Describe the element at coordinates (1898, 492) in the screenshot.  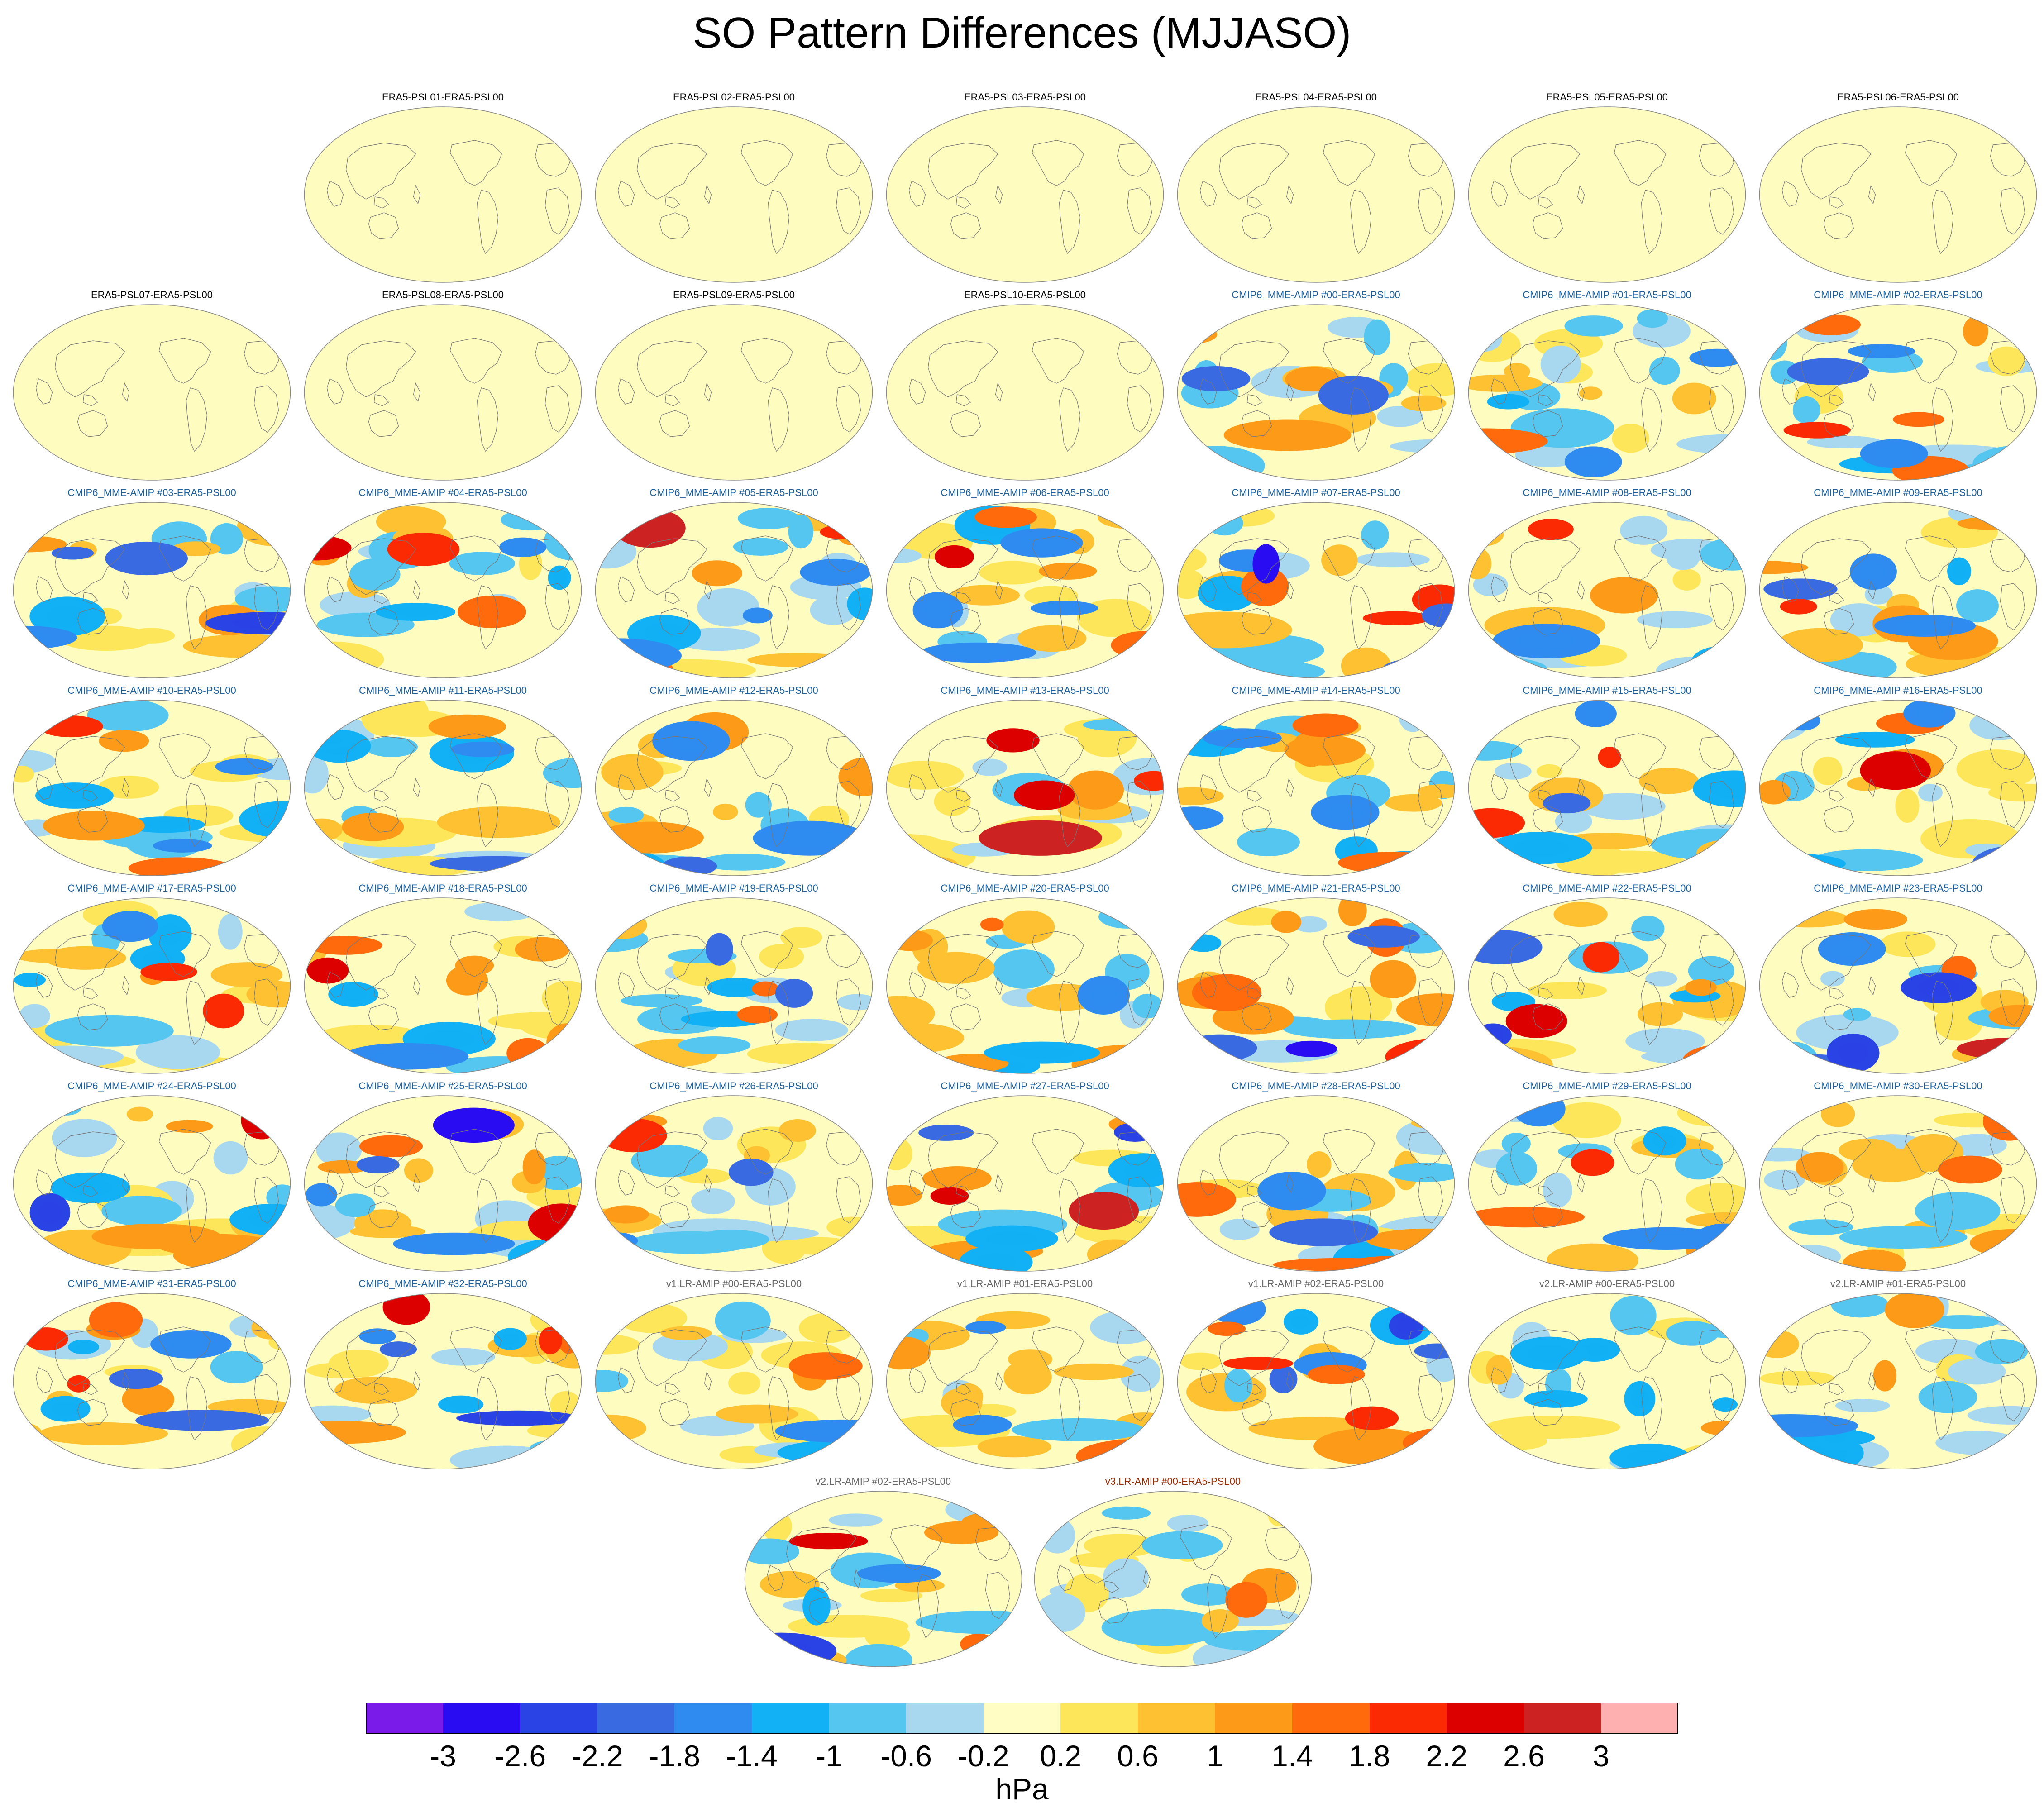
I see `panel-label: CMIP6_MME-AMIP #09-ERA5-PSL00` at that location.